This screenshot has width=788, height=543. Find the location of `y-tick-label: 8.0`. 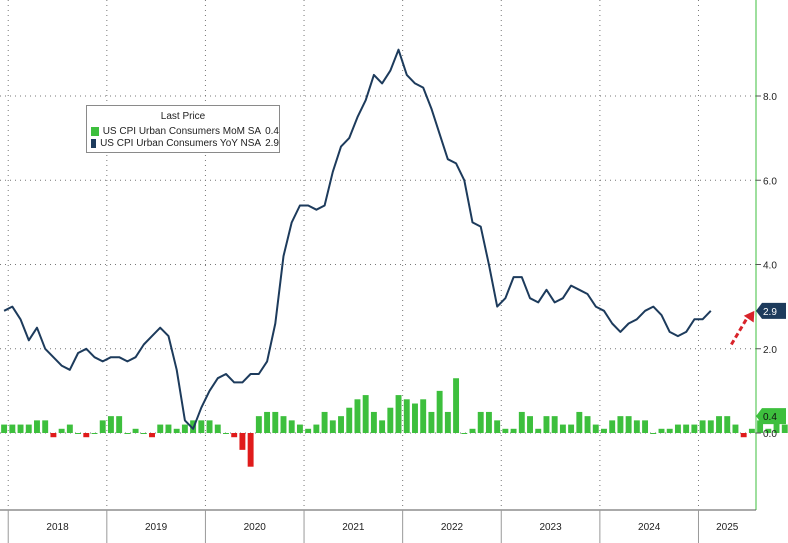

y-tick-label: 8.0 is located at coordinates (770, 97).